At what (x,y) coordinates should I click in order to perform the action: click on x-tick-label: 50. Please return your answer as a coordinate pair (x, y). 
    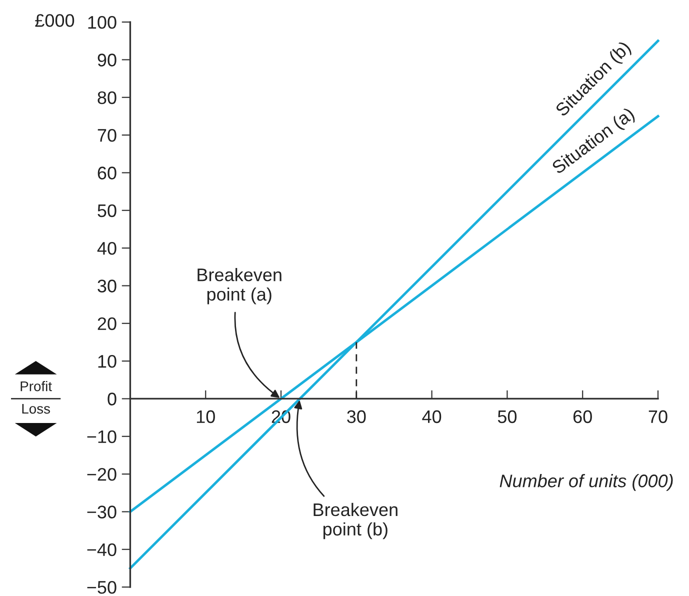
    Looking at the image, I should click on (507, 417).